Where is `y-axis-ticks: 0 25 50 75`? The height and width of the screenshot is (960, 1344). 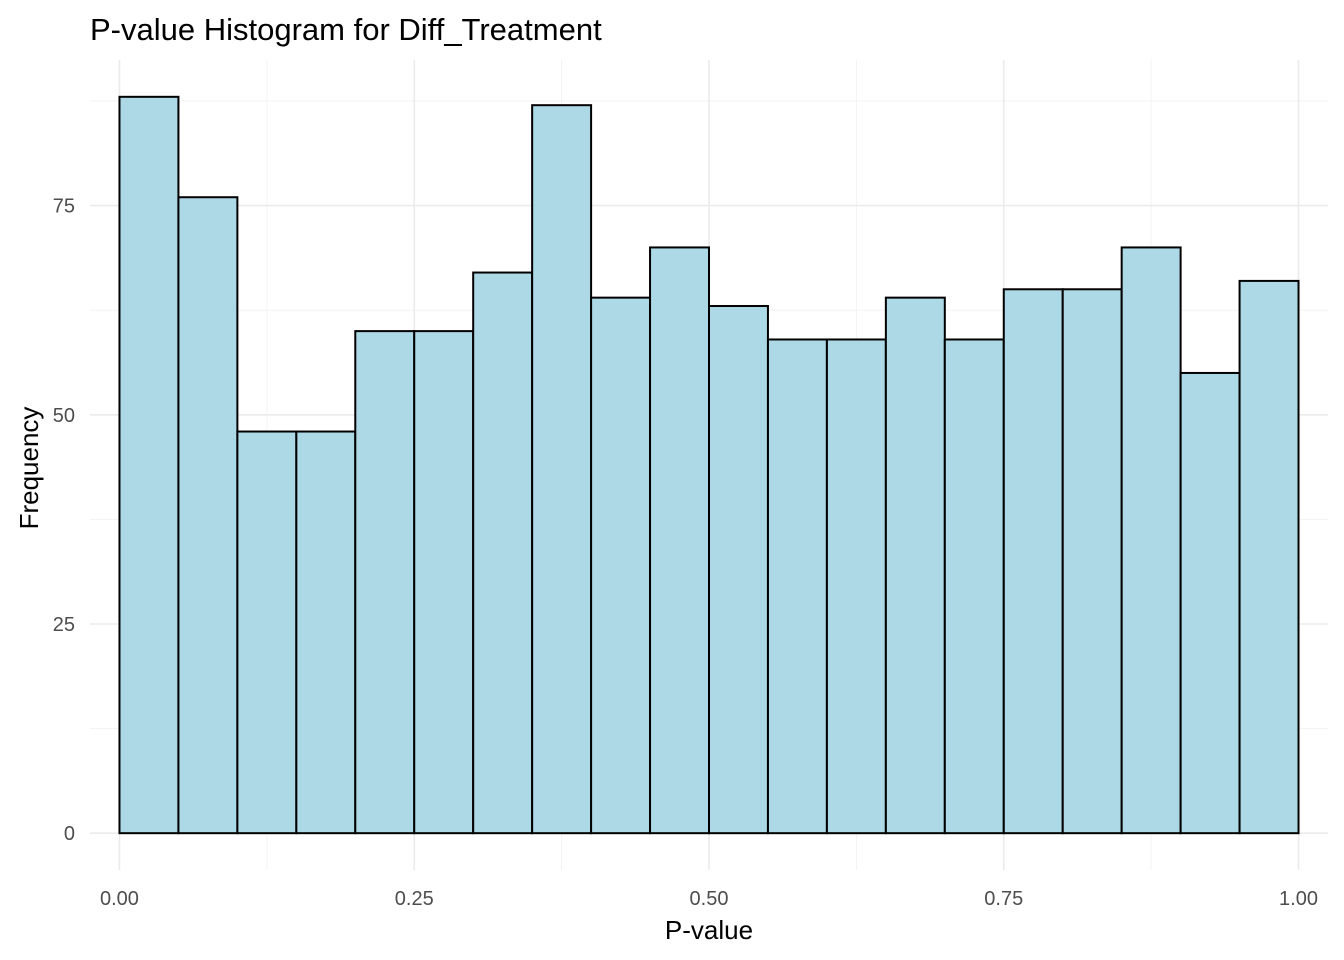
y-axis-ticks: 0 25 50 75 is located at coordinates (64, 521).